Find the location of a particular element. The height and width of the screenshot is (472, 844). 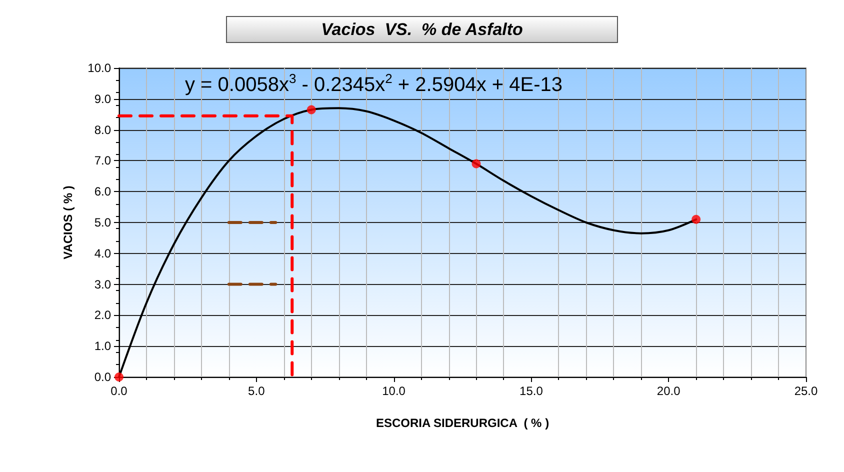

x-axis-title: ESCORIA SIDERURGICA ( % ) is located at coordinates (463, 423).